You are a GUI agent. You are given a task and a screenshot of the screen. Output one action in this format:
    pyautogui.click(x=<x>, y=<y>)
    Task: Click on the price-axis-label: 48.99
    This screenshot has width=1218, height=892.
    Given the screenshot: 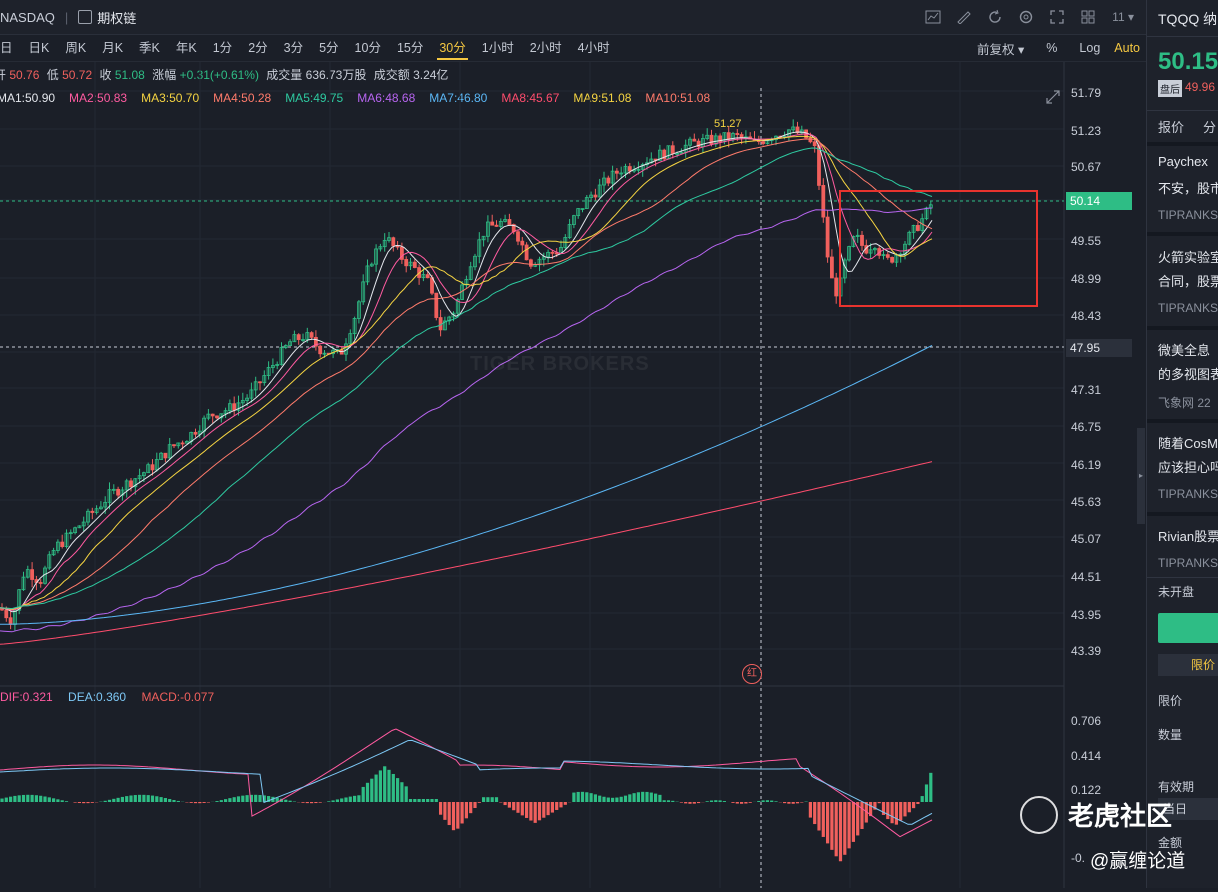 What is the action you would take?
    pyautogui.click(x=1086, y=279)
    